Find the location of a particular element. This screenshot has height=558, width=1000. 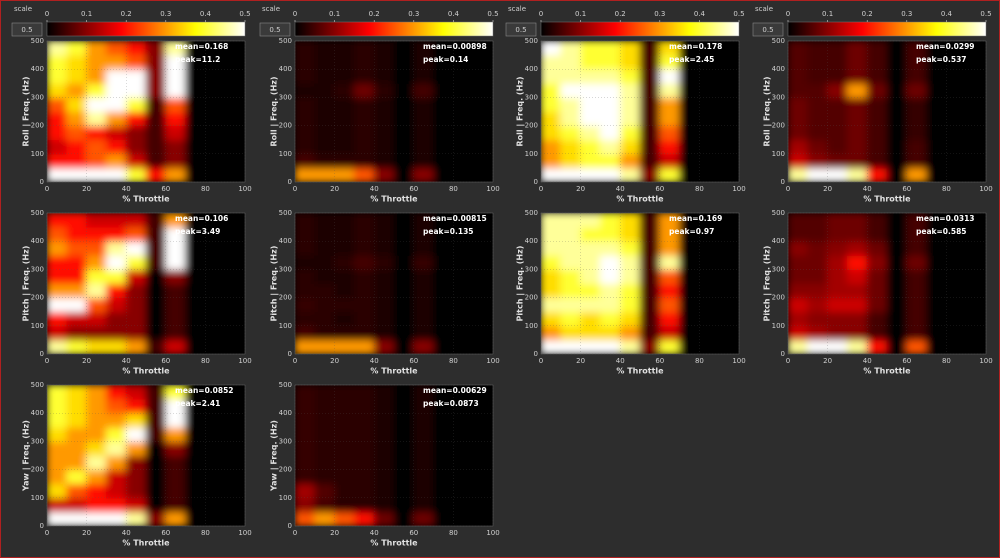

heatmap is located at coordinates (394, 111).